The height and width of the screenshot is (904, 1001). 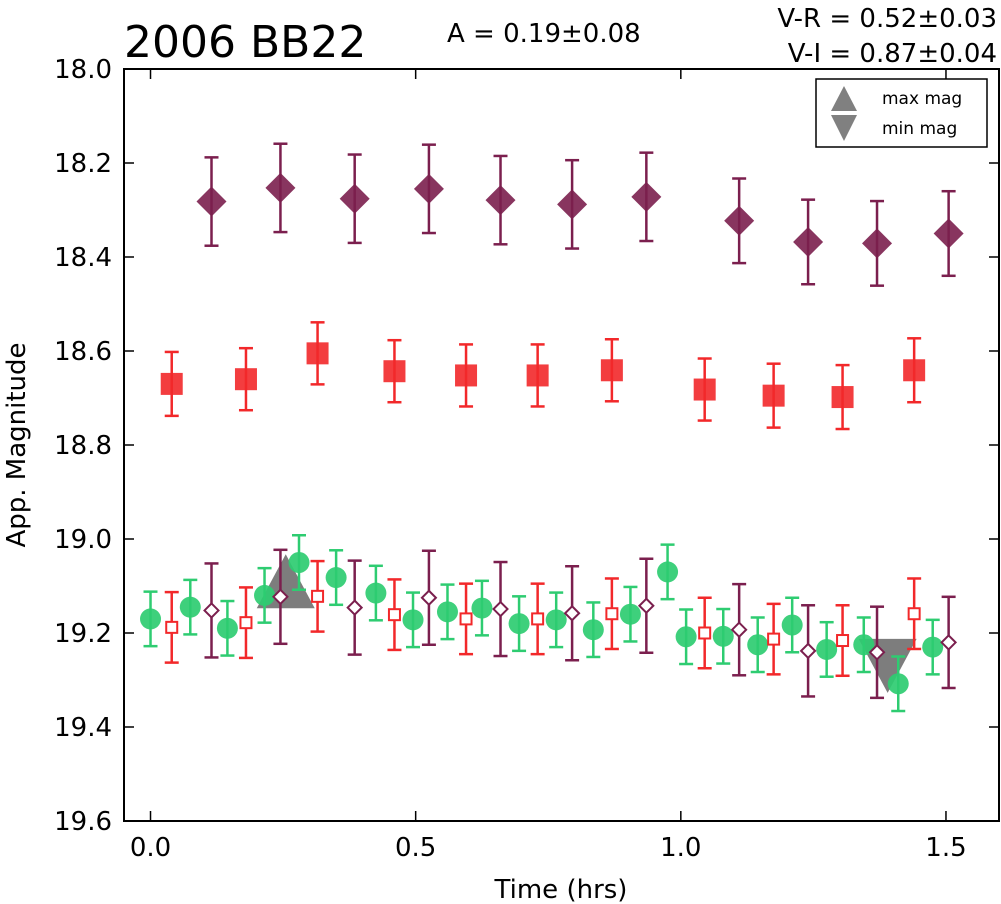 I want to click on y-tick-label: 19.0, so click(x=83, y=540).